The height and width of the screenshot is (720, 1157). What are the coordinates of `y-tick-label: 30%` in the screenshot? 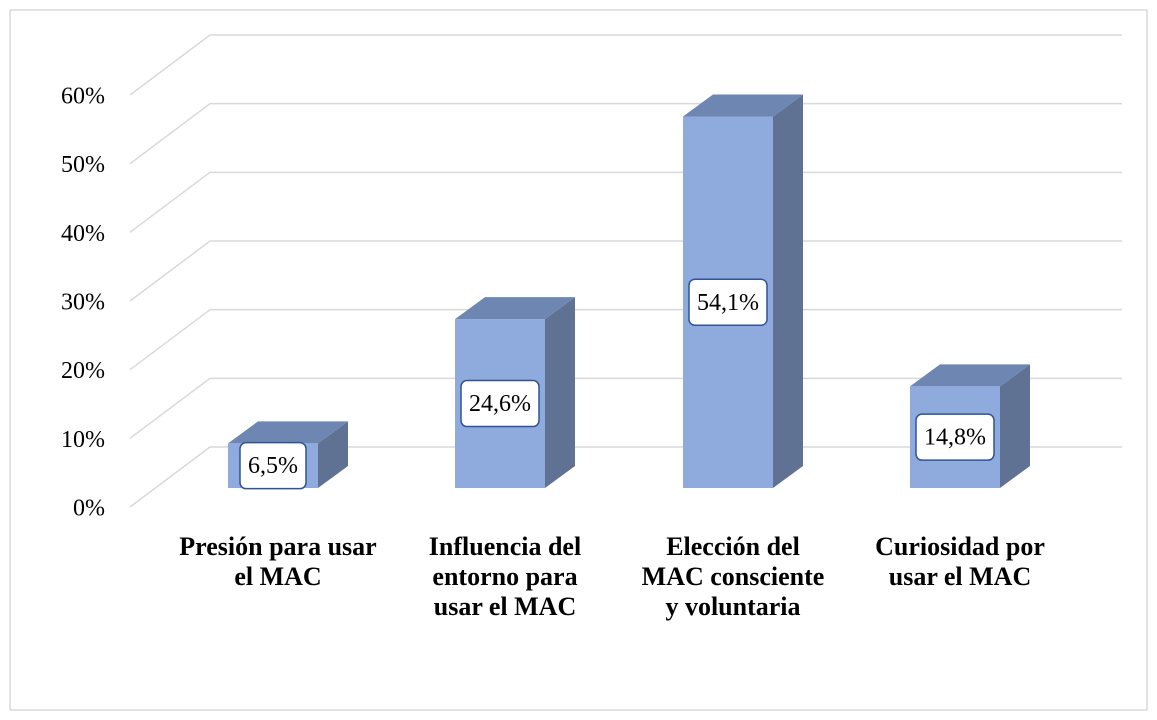 It's located at (83, 303).